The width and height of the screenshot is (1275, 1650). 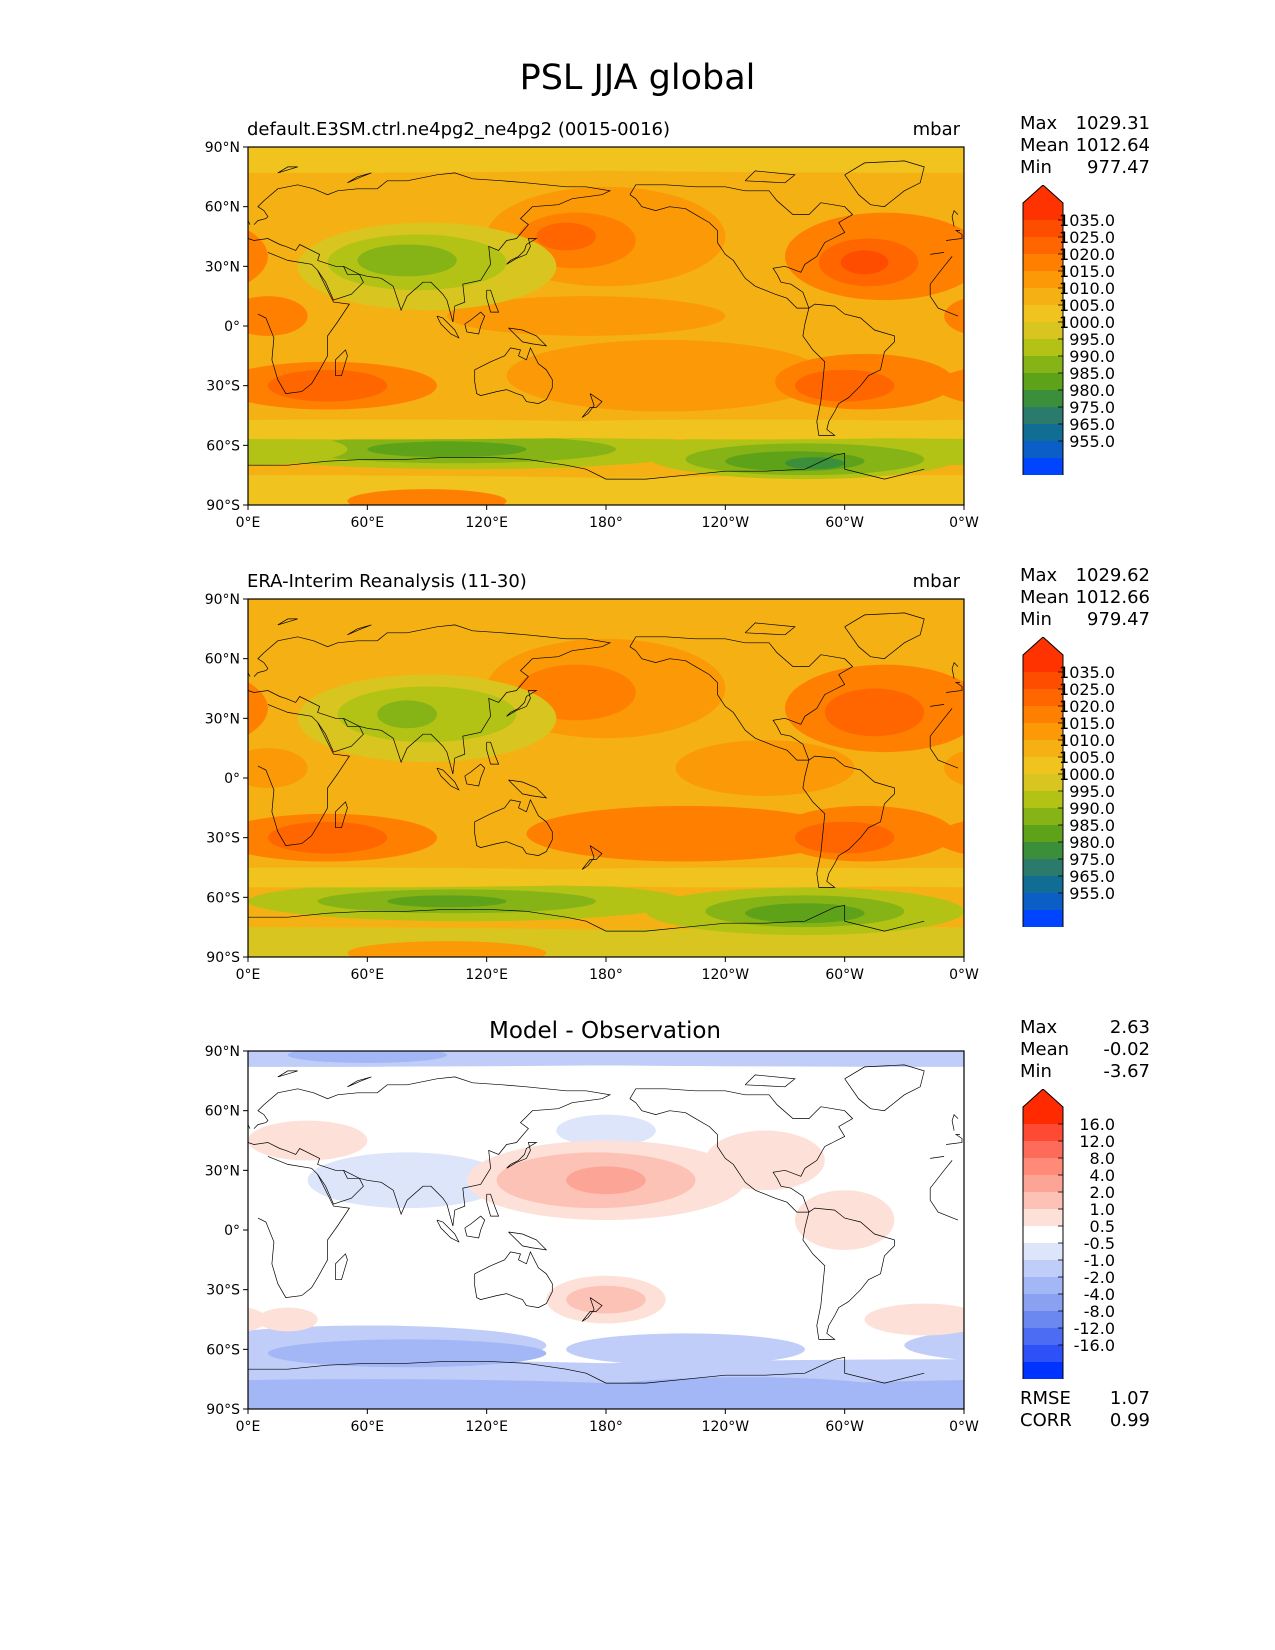 What do you see at coordinates (232, 779) in the screenshot?
I see `lat-tick-label: 0°` at bounding box center [232, 779].